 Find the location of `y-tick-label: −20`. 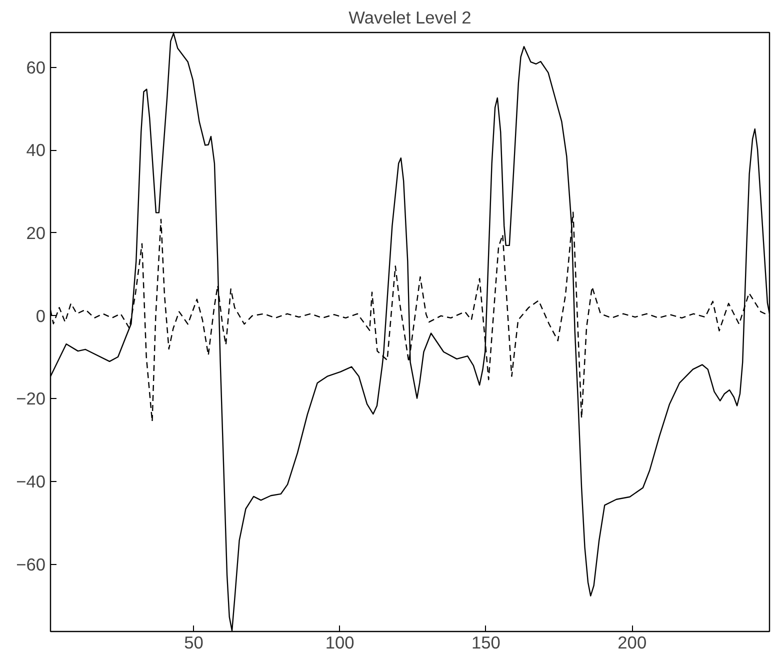

y-tick-label: −20 is located at coordinates (31, 398).